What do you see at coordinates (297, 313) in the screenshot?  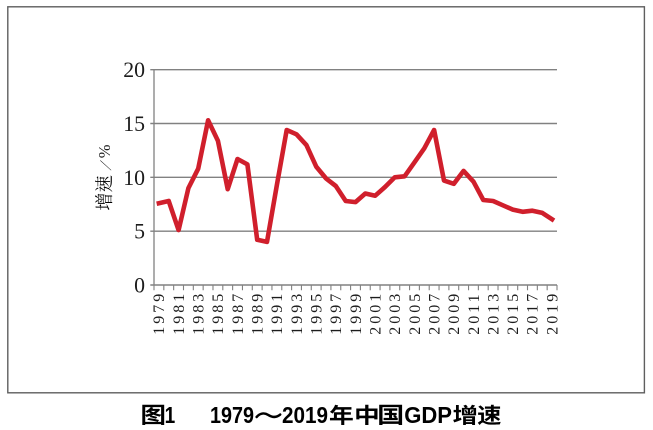 I see `svg-text: 1993` at bounding box center [297, 313].